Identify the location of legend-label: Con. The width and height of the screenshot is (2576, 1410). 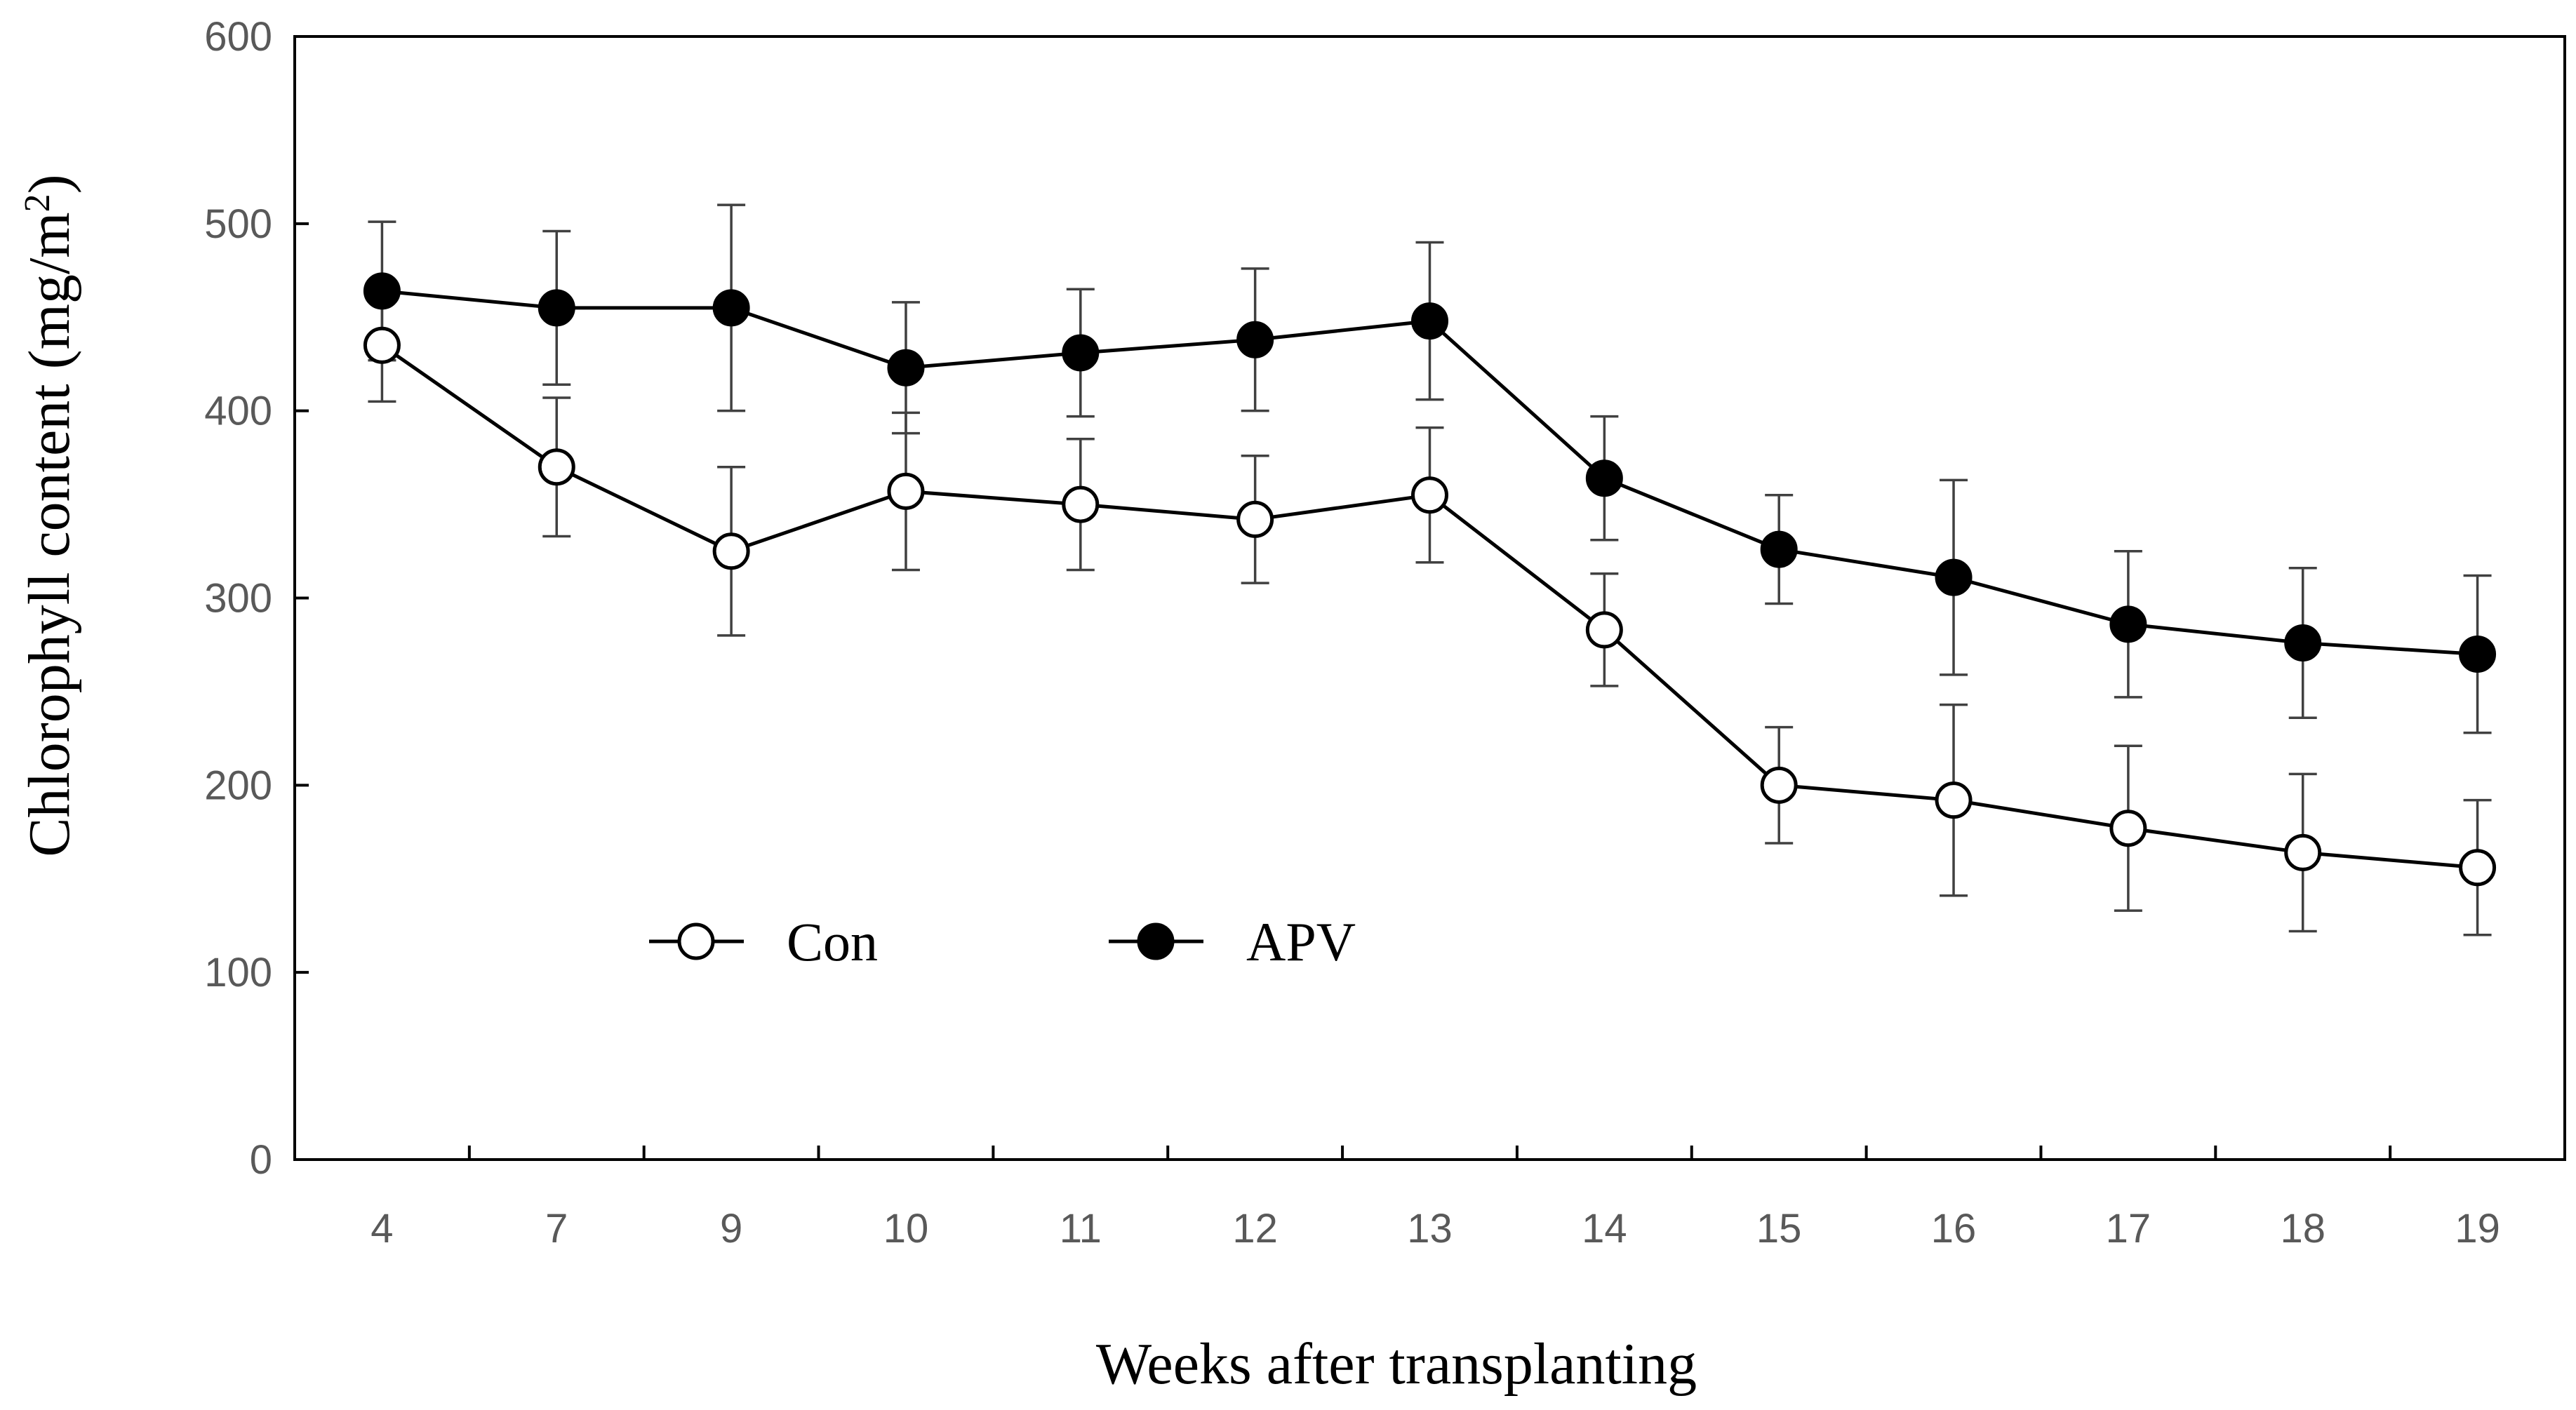
(832, 941).